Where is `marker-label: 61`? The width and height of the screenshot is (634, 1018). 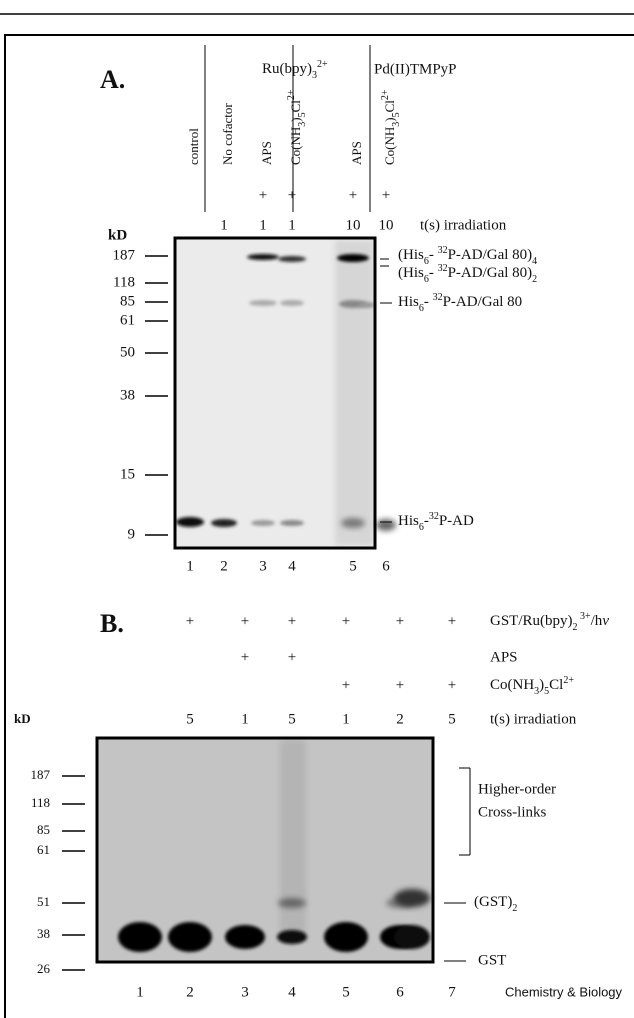
marker-label: 61 is located at coordinates (43, 849).